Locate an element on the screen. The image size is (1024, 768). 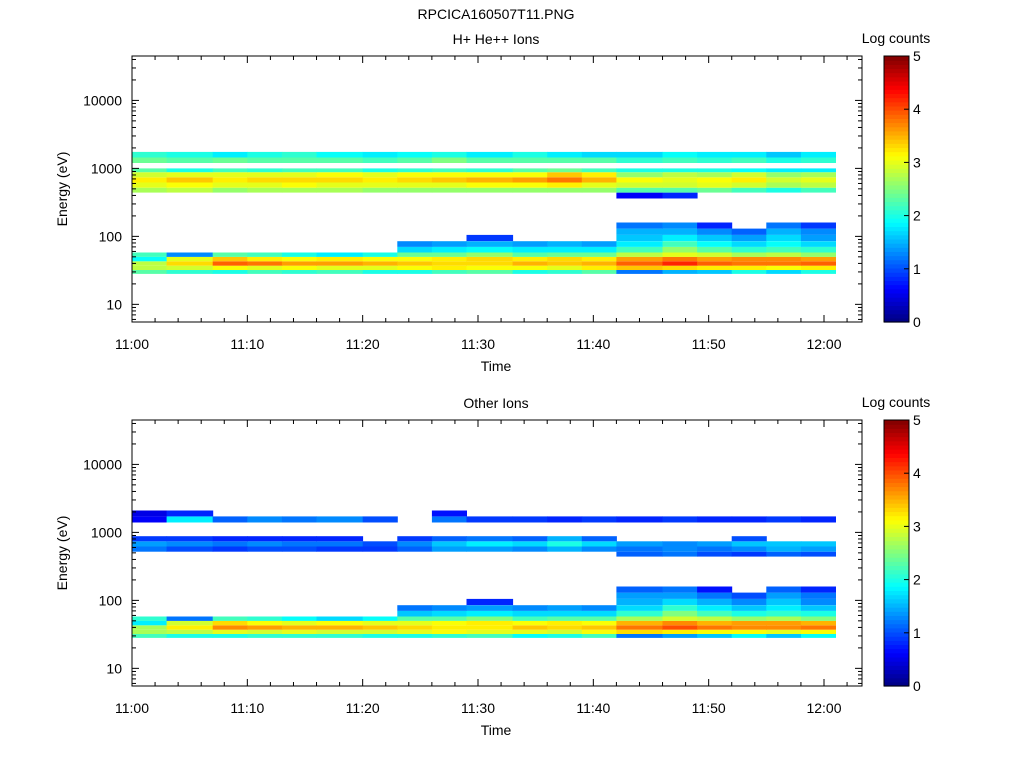
colorbar-tick-label: 2 is located at coordinates (917, 216).